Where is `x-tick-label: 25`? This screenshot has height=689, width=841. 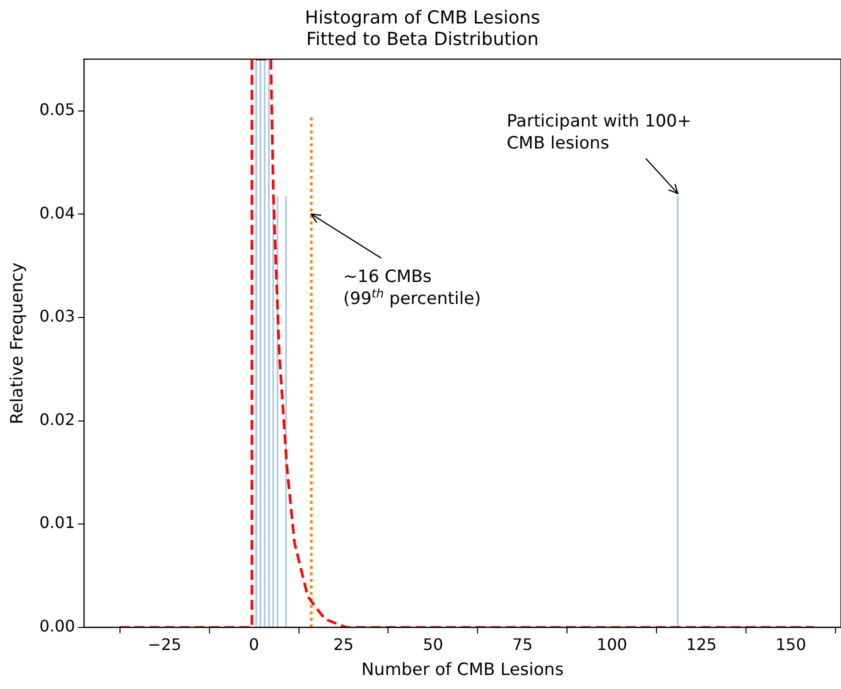
x-tick-label: 25 is located at coordinates (343, 644).